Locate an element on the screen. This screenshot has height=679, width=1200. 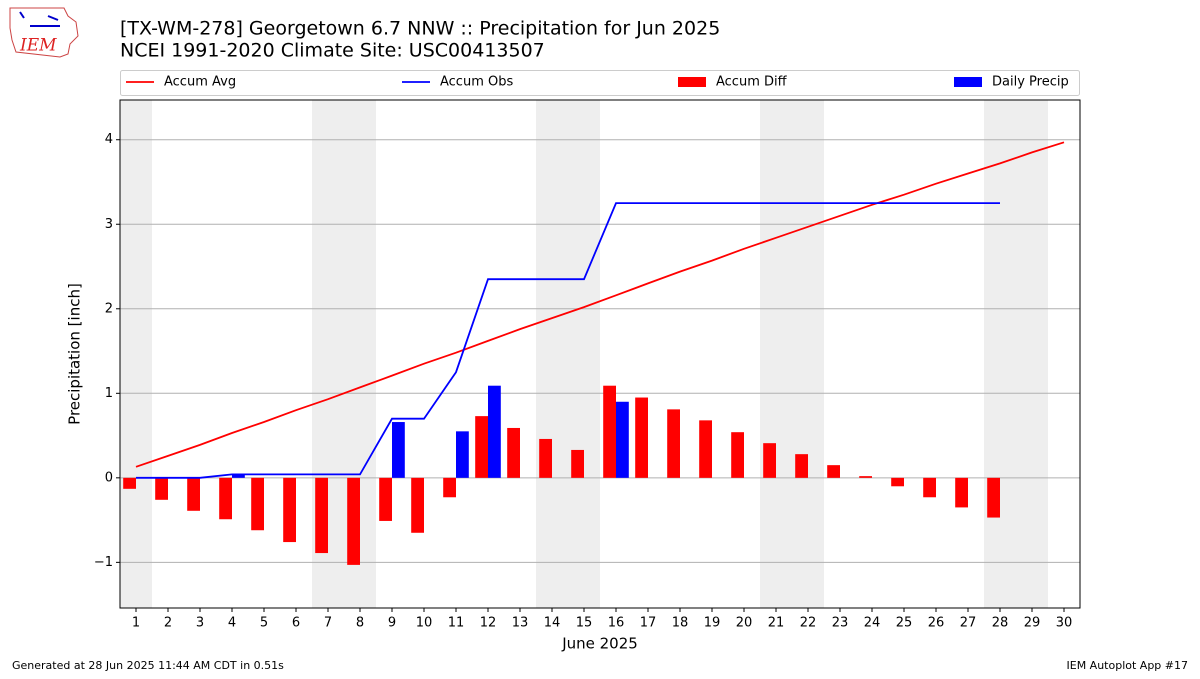
x-tick-label: 10 is located at coordinates (424, 623).